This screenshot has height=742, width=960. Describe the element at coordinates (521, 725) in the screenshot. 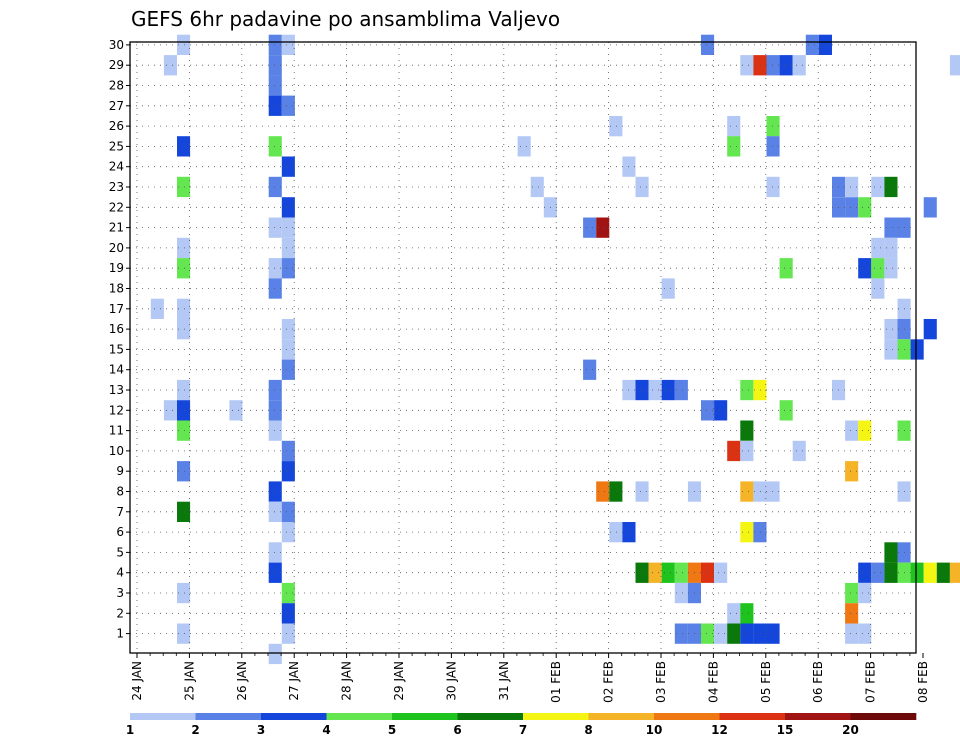

I see `colorbar-legend: 1 2 3 4 5 6 7 8 10 12 15 20` at that location.